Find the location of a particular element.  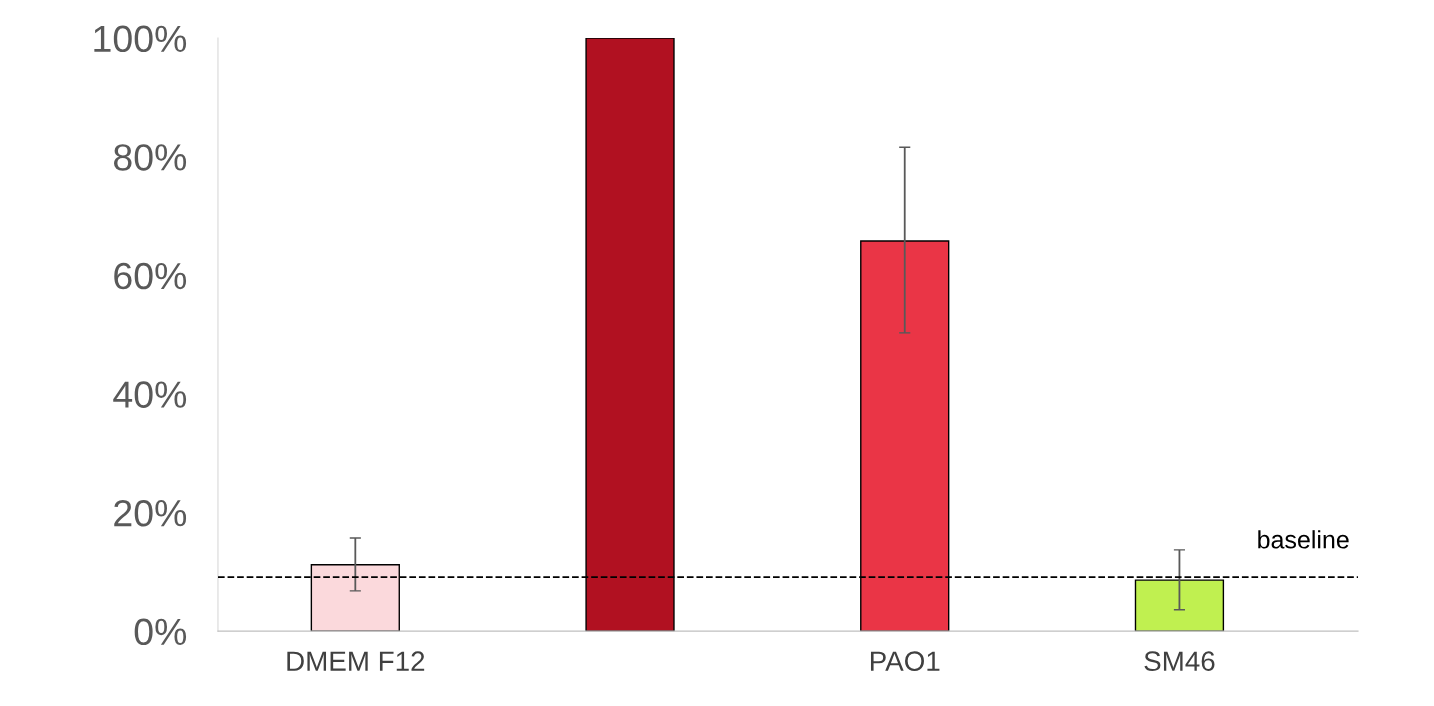

y-tick-label: 80% is located at coordinates (150, 157).